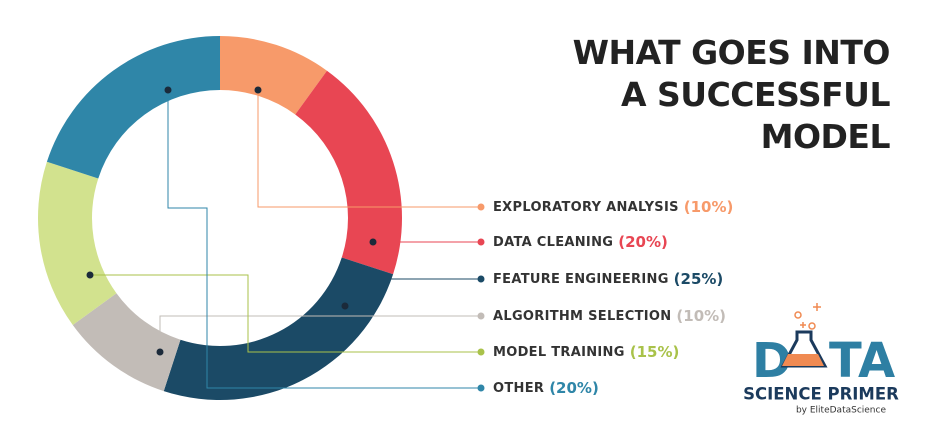  What do you see at coordinates (803, 360) in the screenshot?
I see `flask-liquid` at bounding box center [803, 360].